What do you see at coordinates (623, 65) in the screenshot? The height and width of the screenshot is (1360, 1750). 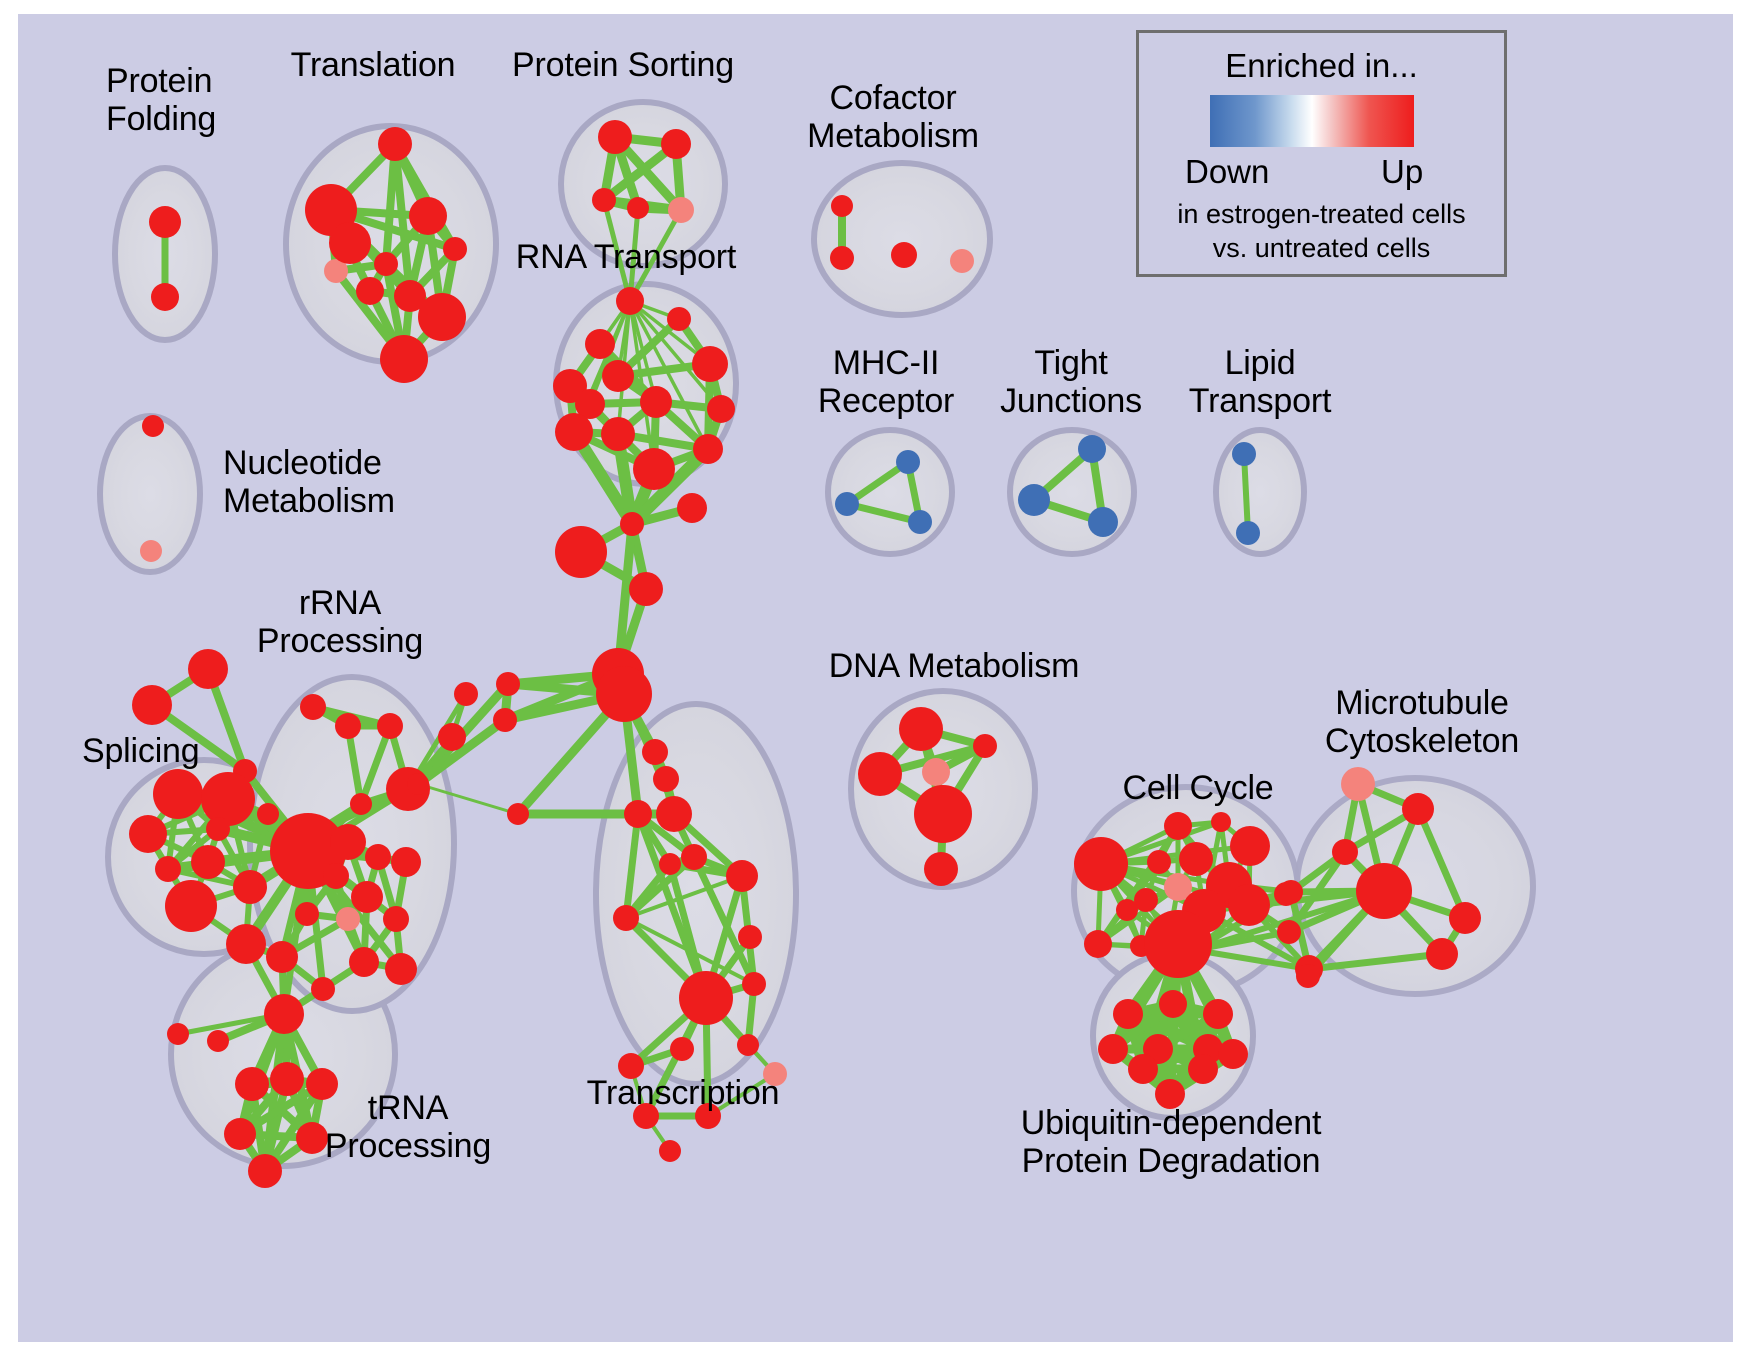 I see `cluster-label-protein-sorting: Protein Sorting` at bounding box center [623, 65].